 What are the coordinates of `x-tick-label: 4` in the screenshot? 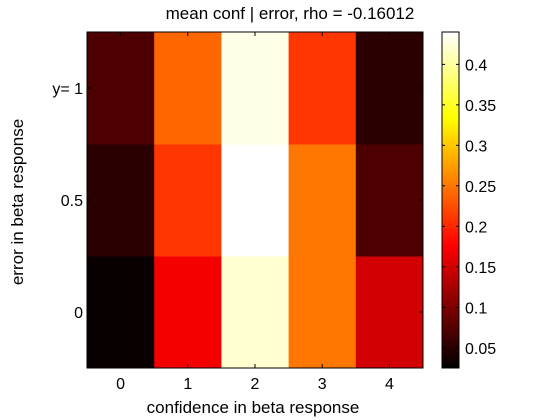 It's located at (389, 384).